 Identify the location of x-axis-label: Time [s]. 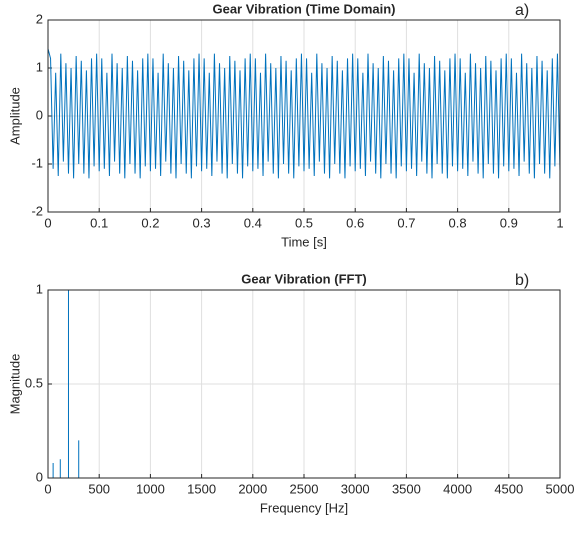
(304, 241).